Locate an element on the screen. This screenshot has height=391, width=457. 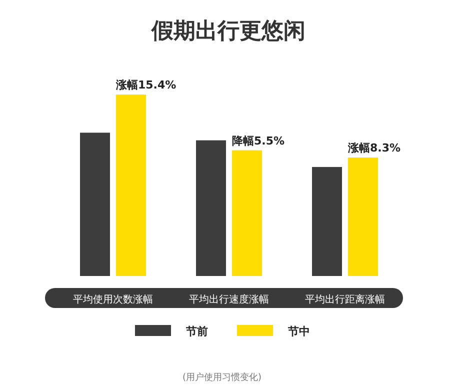
chart-title: 假期出行更悠闲 is located at coordinates (228, 31).